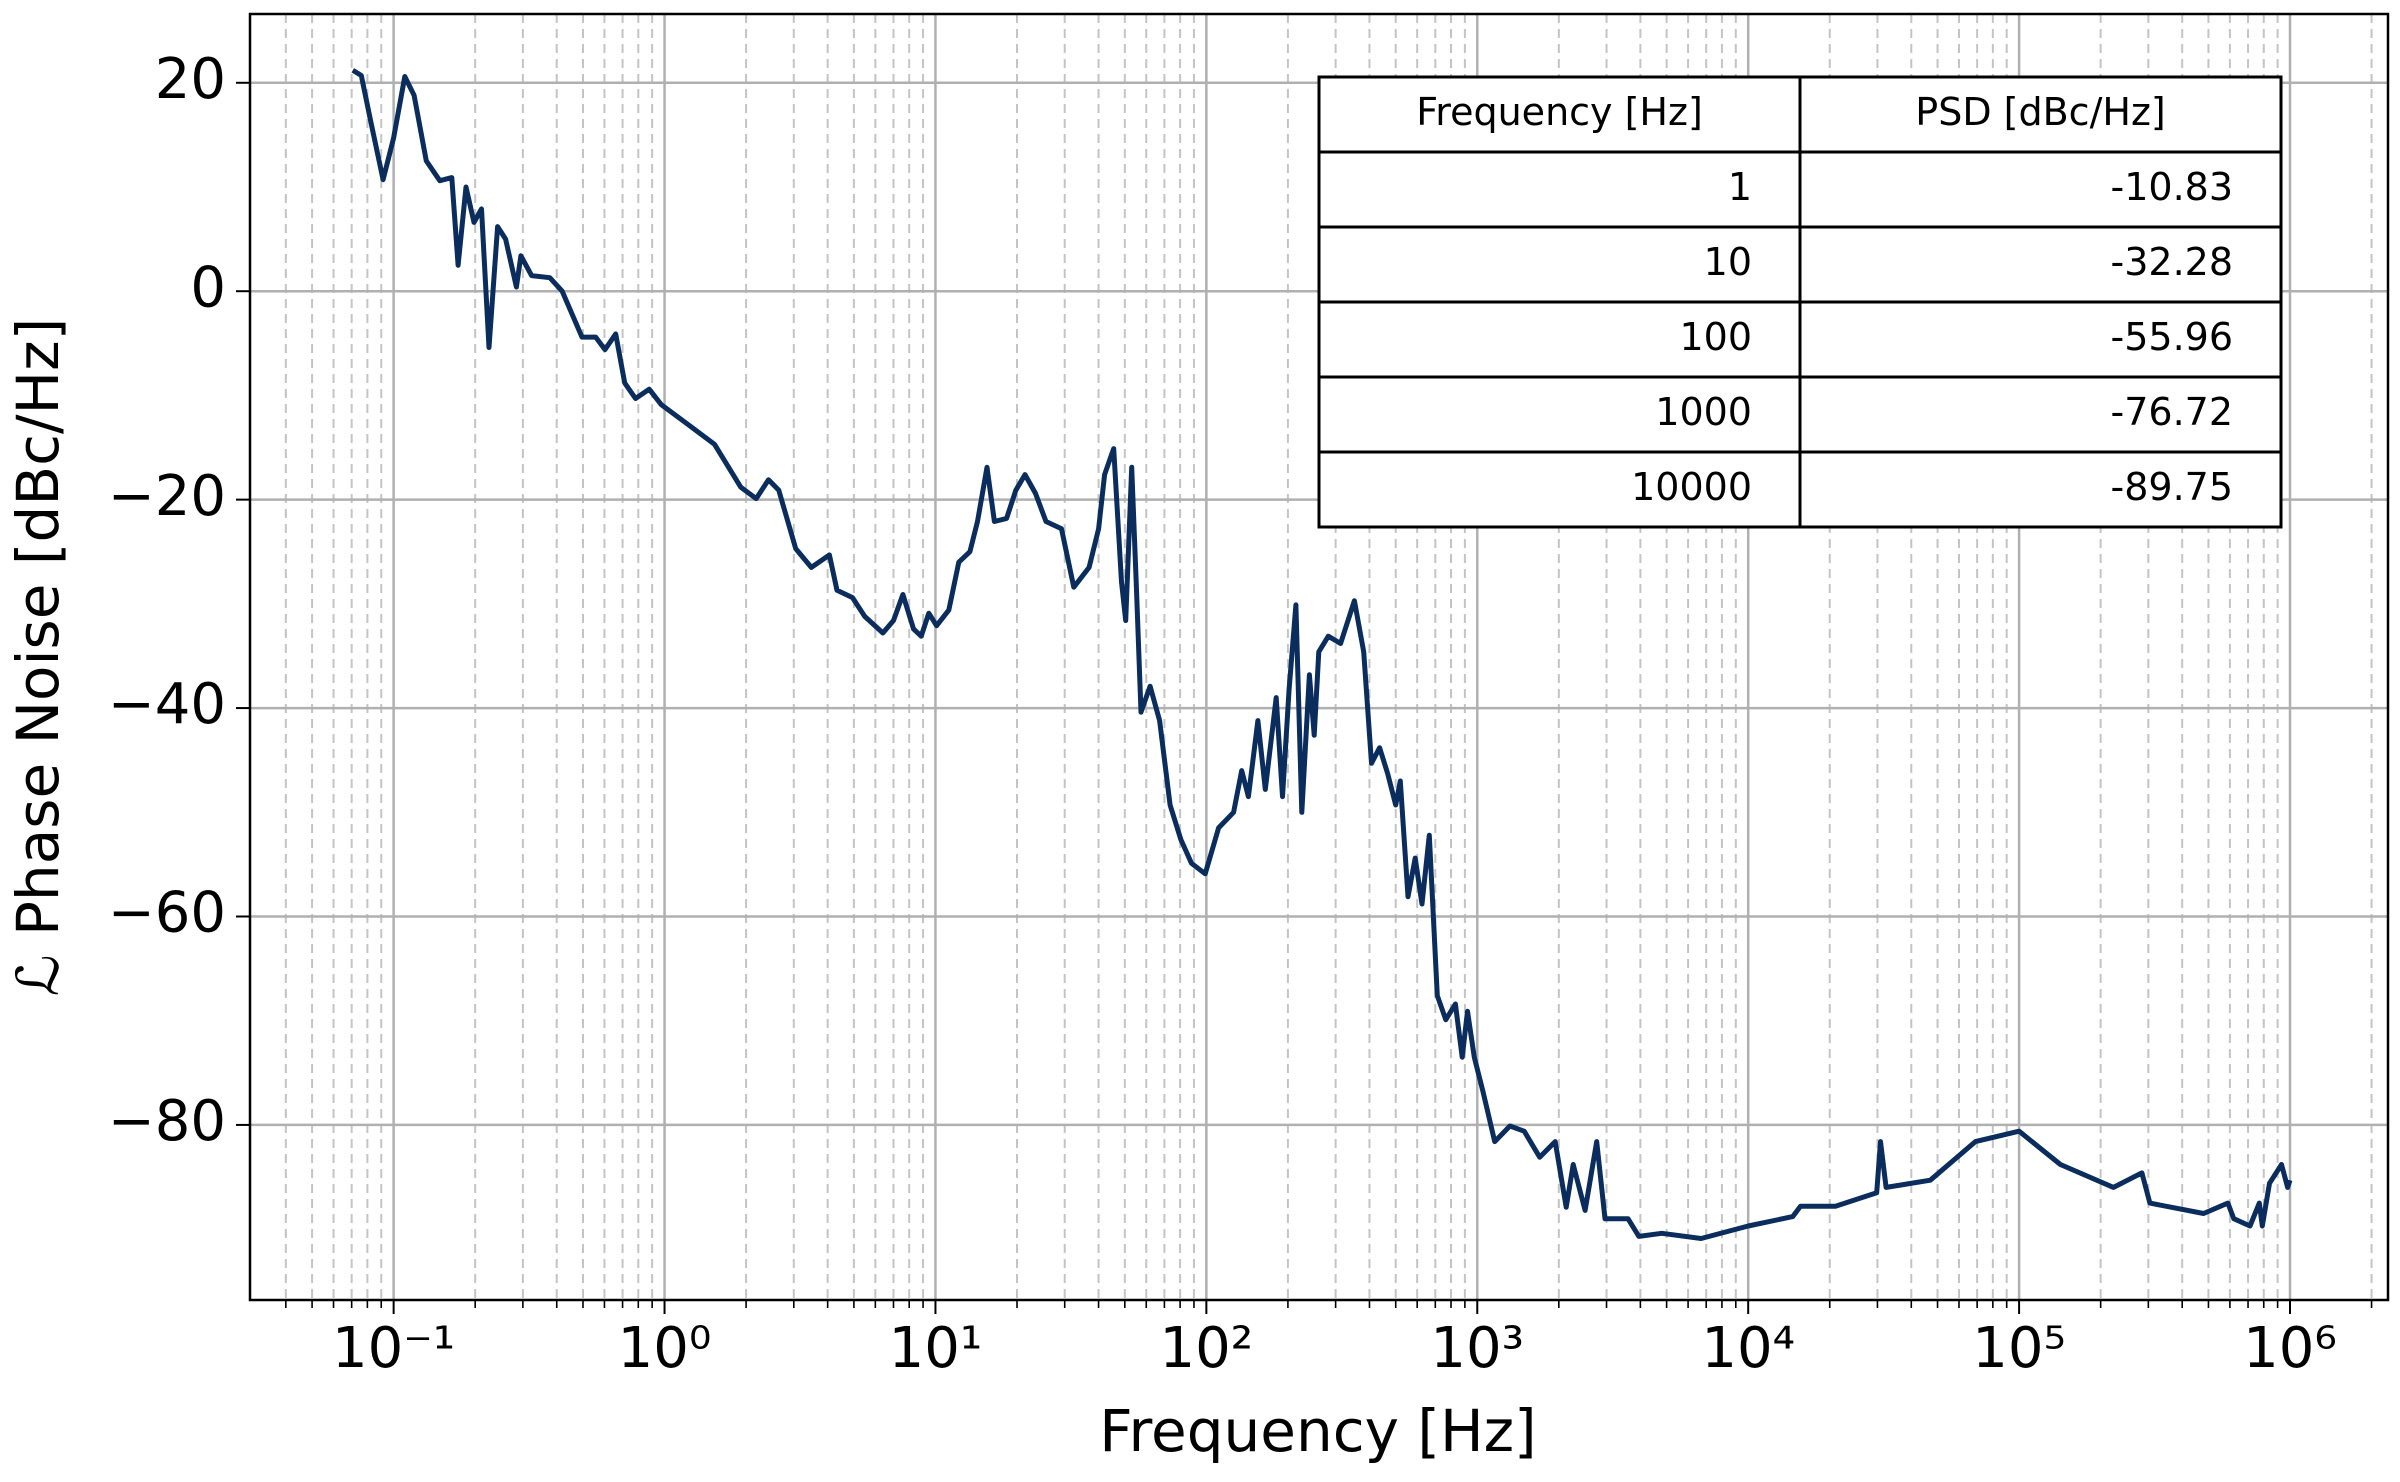 The width and height of the screenshot is (2400, 1482). Describe the element at coordinates (167, 1121) in the screenshot. I see `y-tick-label: −80` at that location.